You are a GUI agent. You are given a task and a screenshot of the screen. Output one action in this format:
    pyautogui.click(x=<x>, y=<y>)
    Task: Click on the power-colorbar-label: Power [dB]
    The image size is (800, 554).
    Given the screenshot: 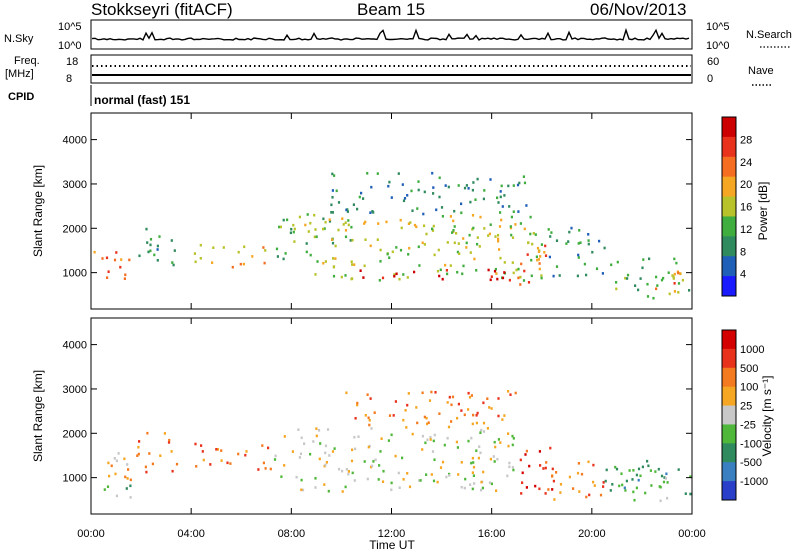 What is the action you would take?
    pyautogui.click(x=763, y=211)
    